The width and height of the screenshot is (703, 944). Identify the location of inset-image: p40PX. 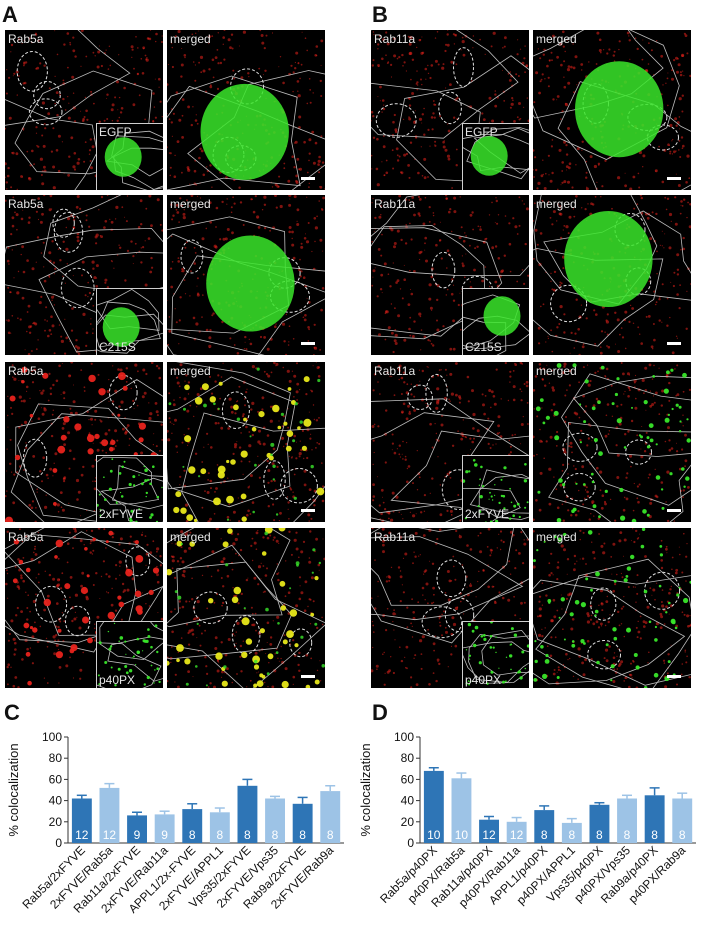
(129, 654).